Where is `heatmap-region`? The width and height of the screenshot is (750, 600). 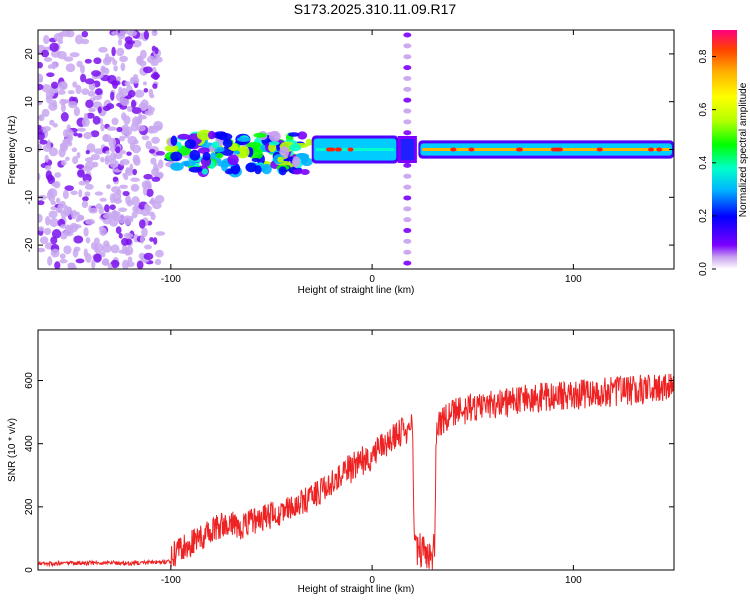
heatmap-region is located at coordinates (355, 149).